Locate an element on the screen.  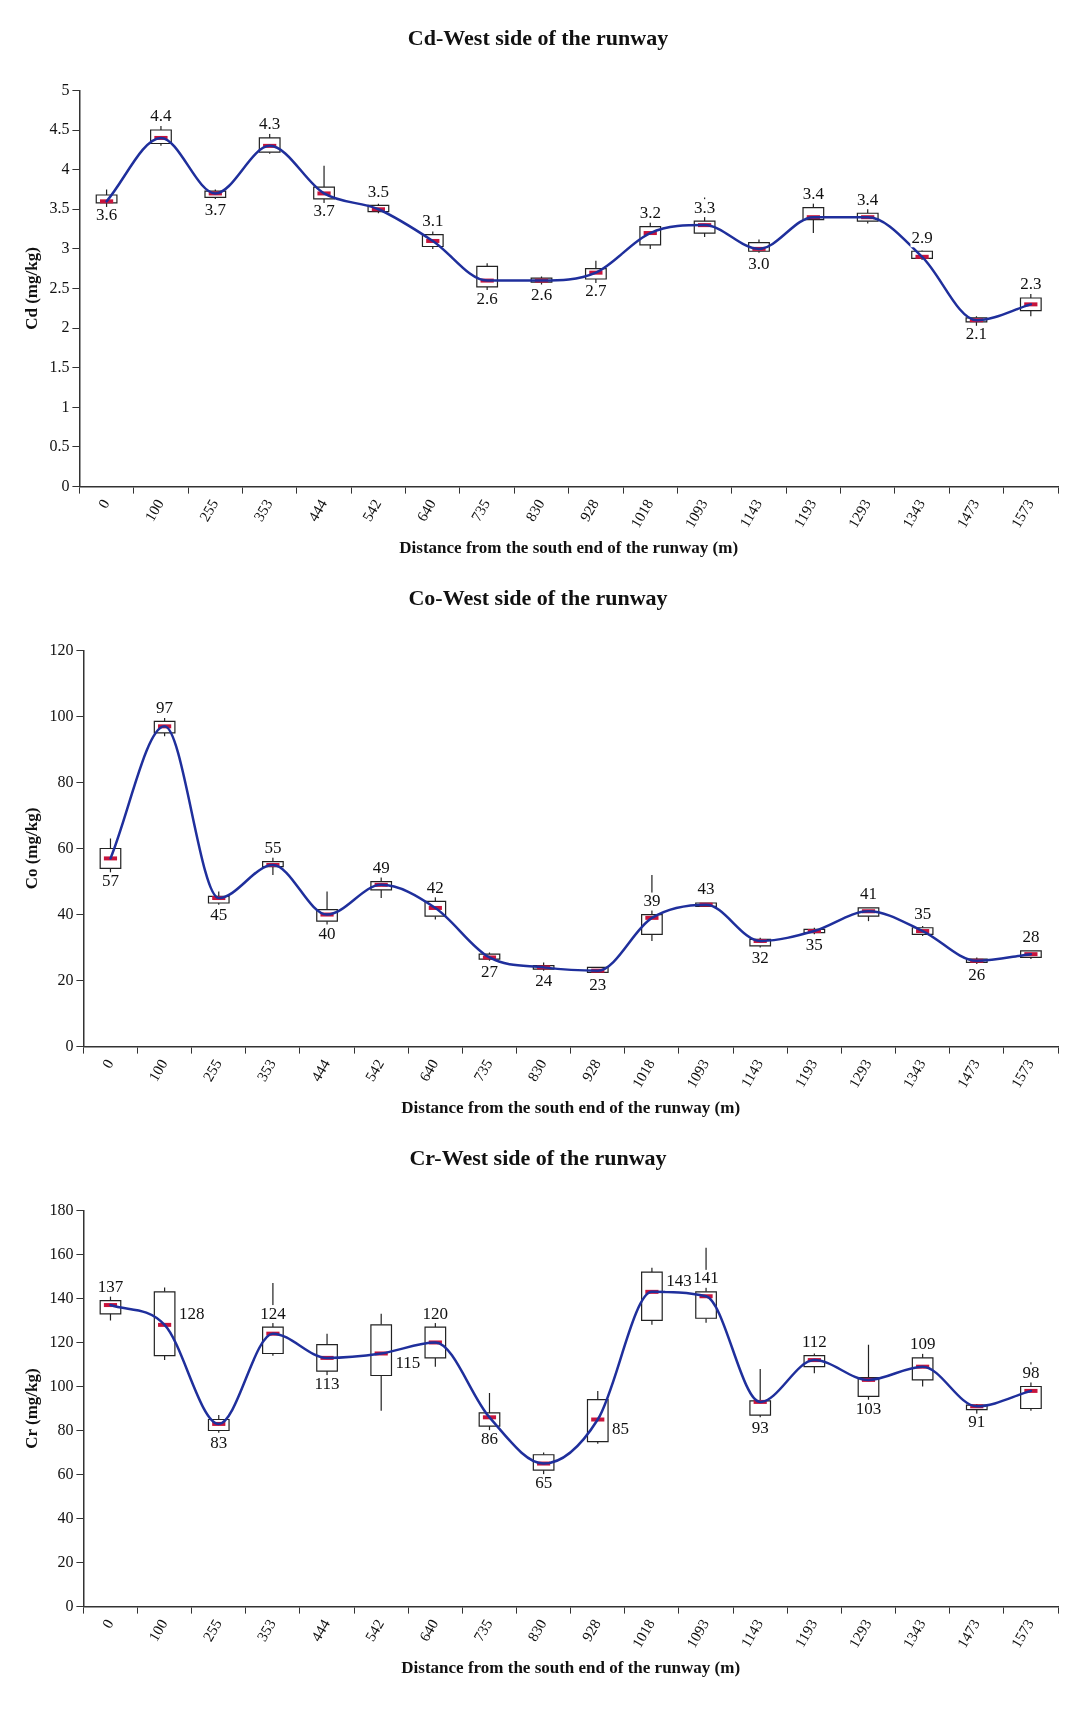
data-label: 45 is located at coordinates (219, 915).